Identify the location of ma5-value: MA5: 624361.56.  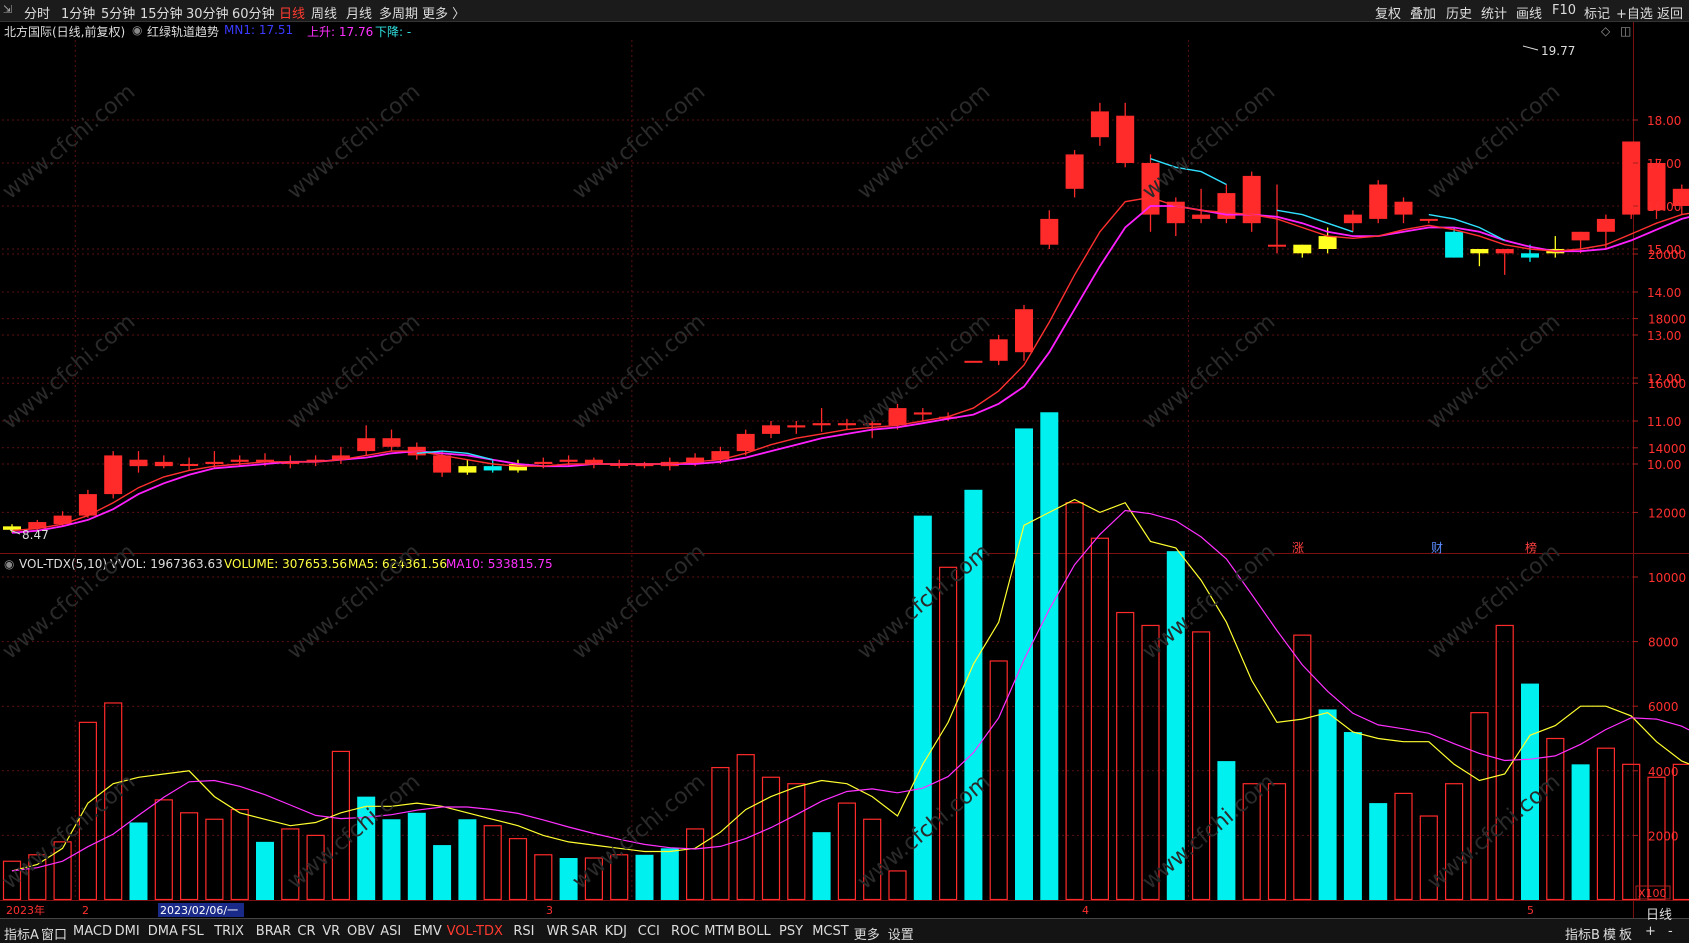
(397, 564).